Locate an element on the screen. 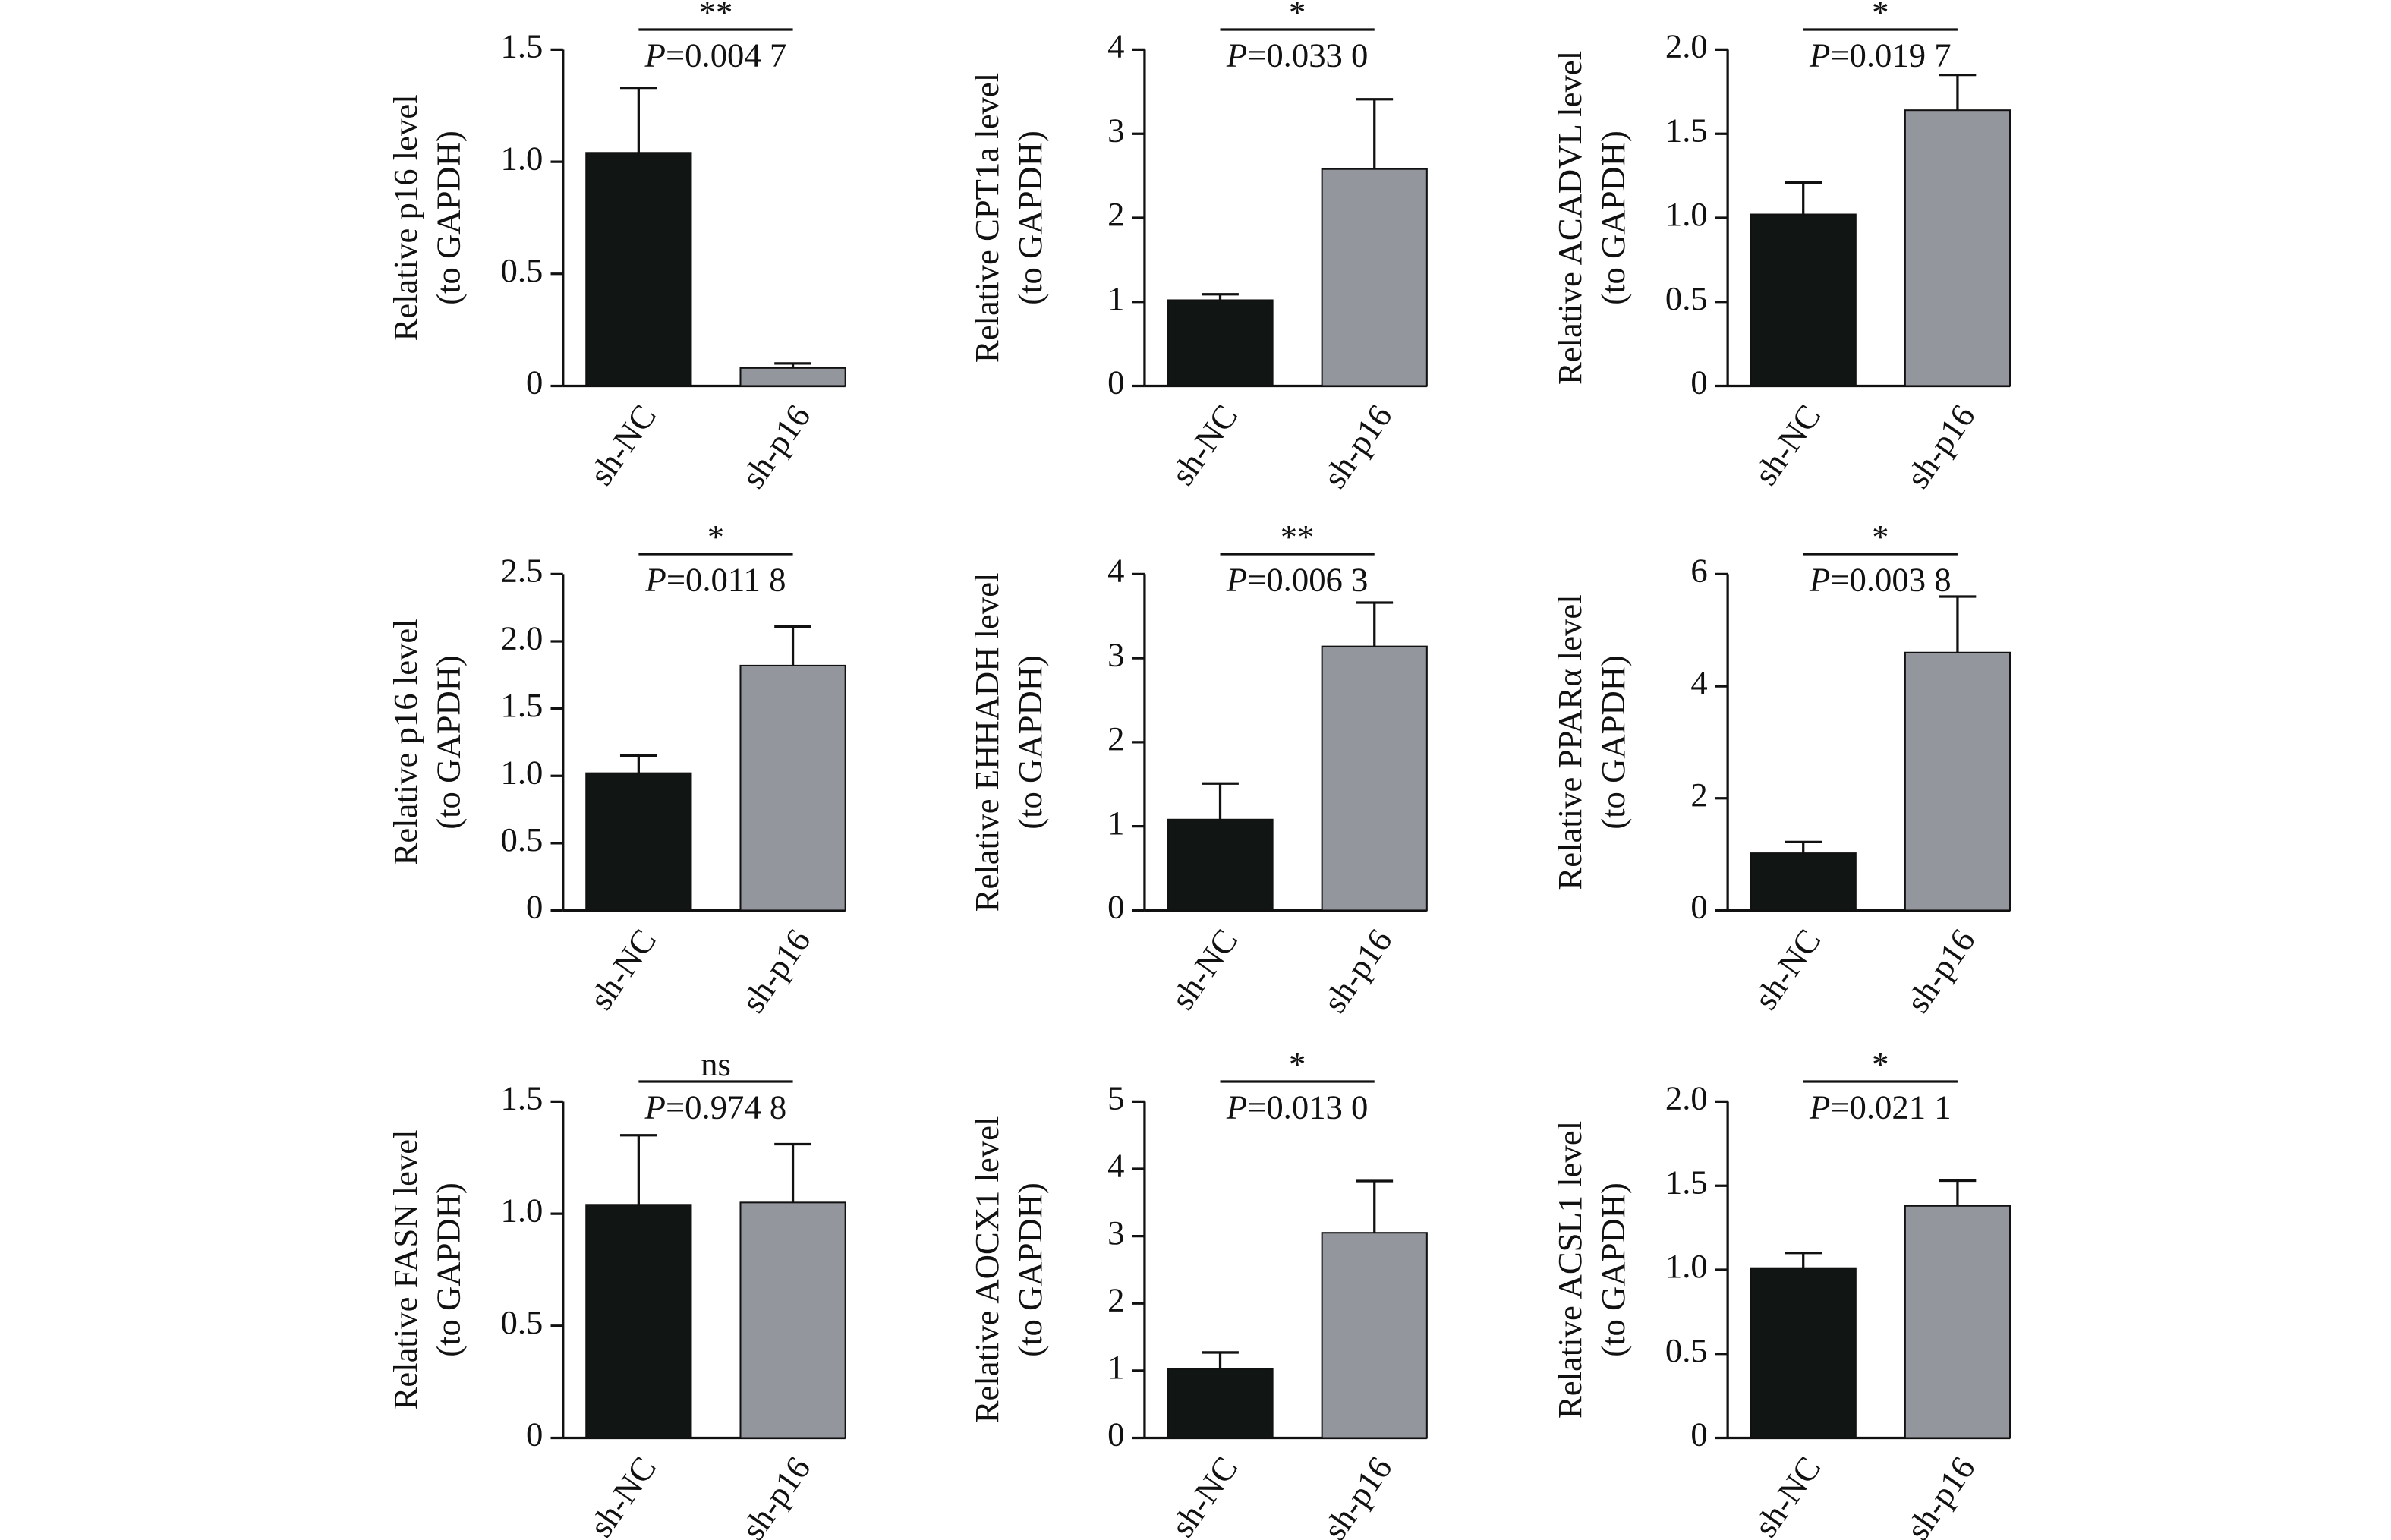 Image resolution: width=2391 pixels, height=1540 pixels. p-text: =0.011 8 is located at coordinates (726, 580).